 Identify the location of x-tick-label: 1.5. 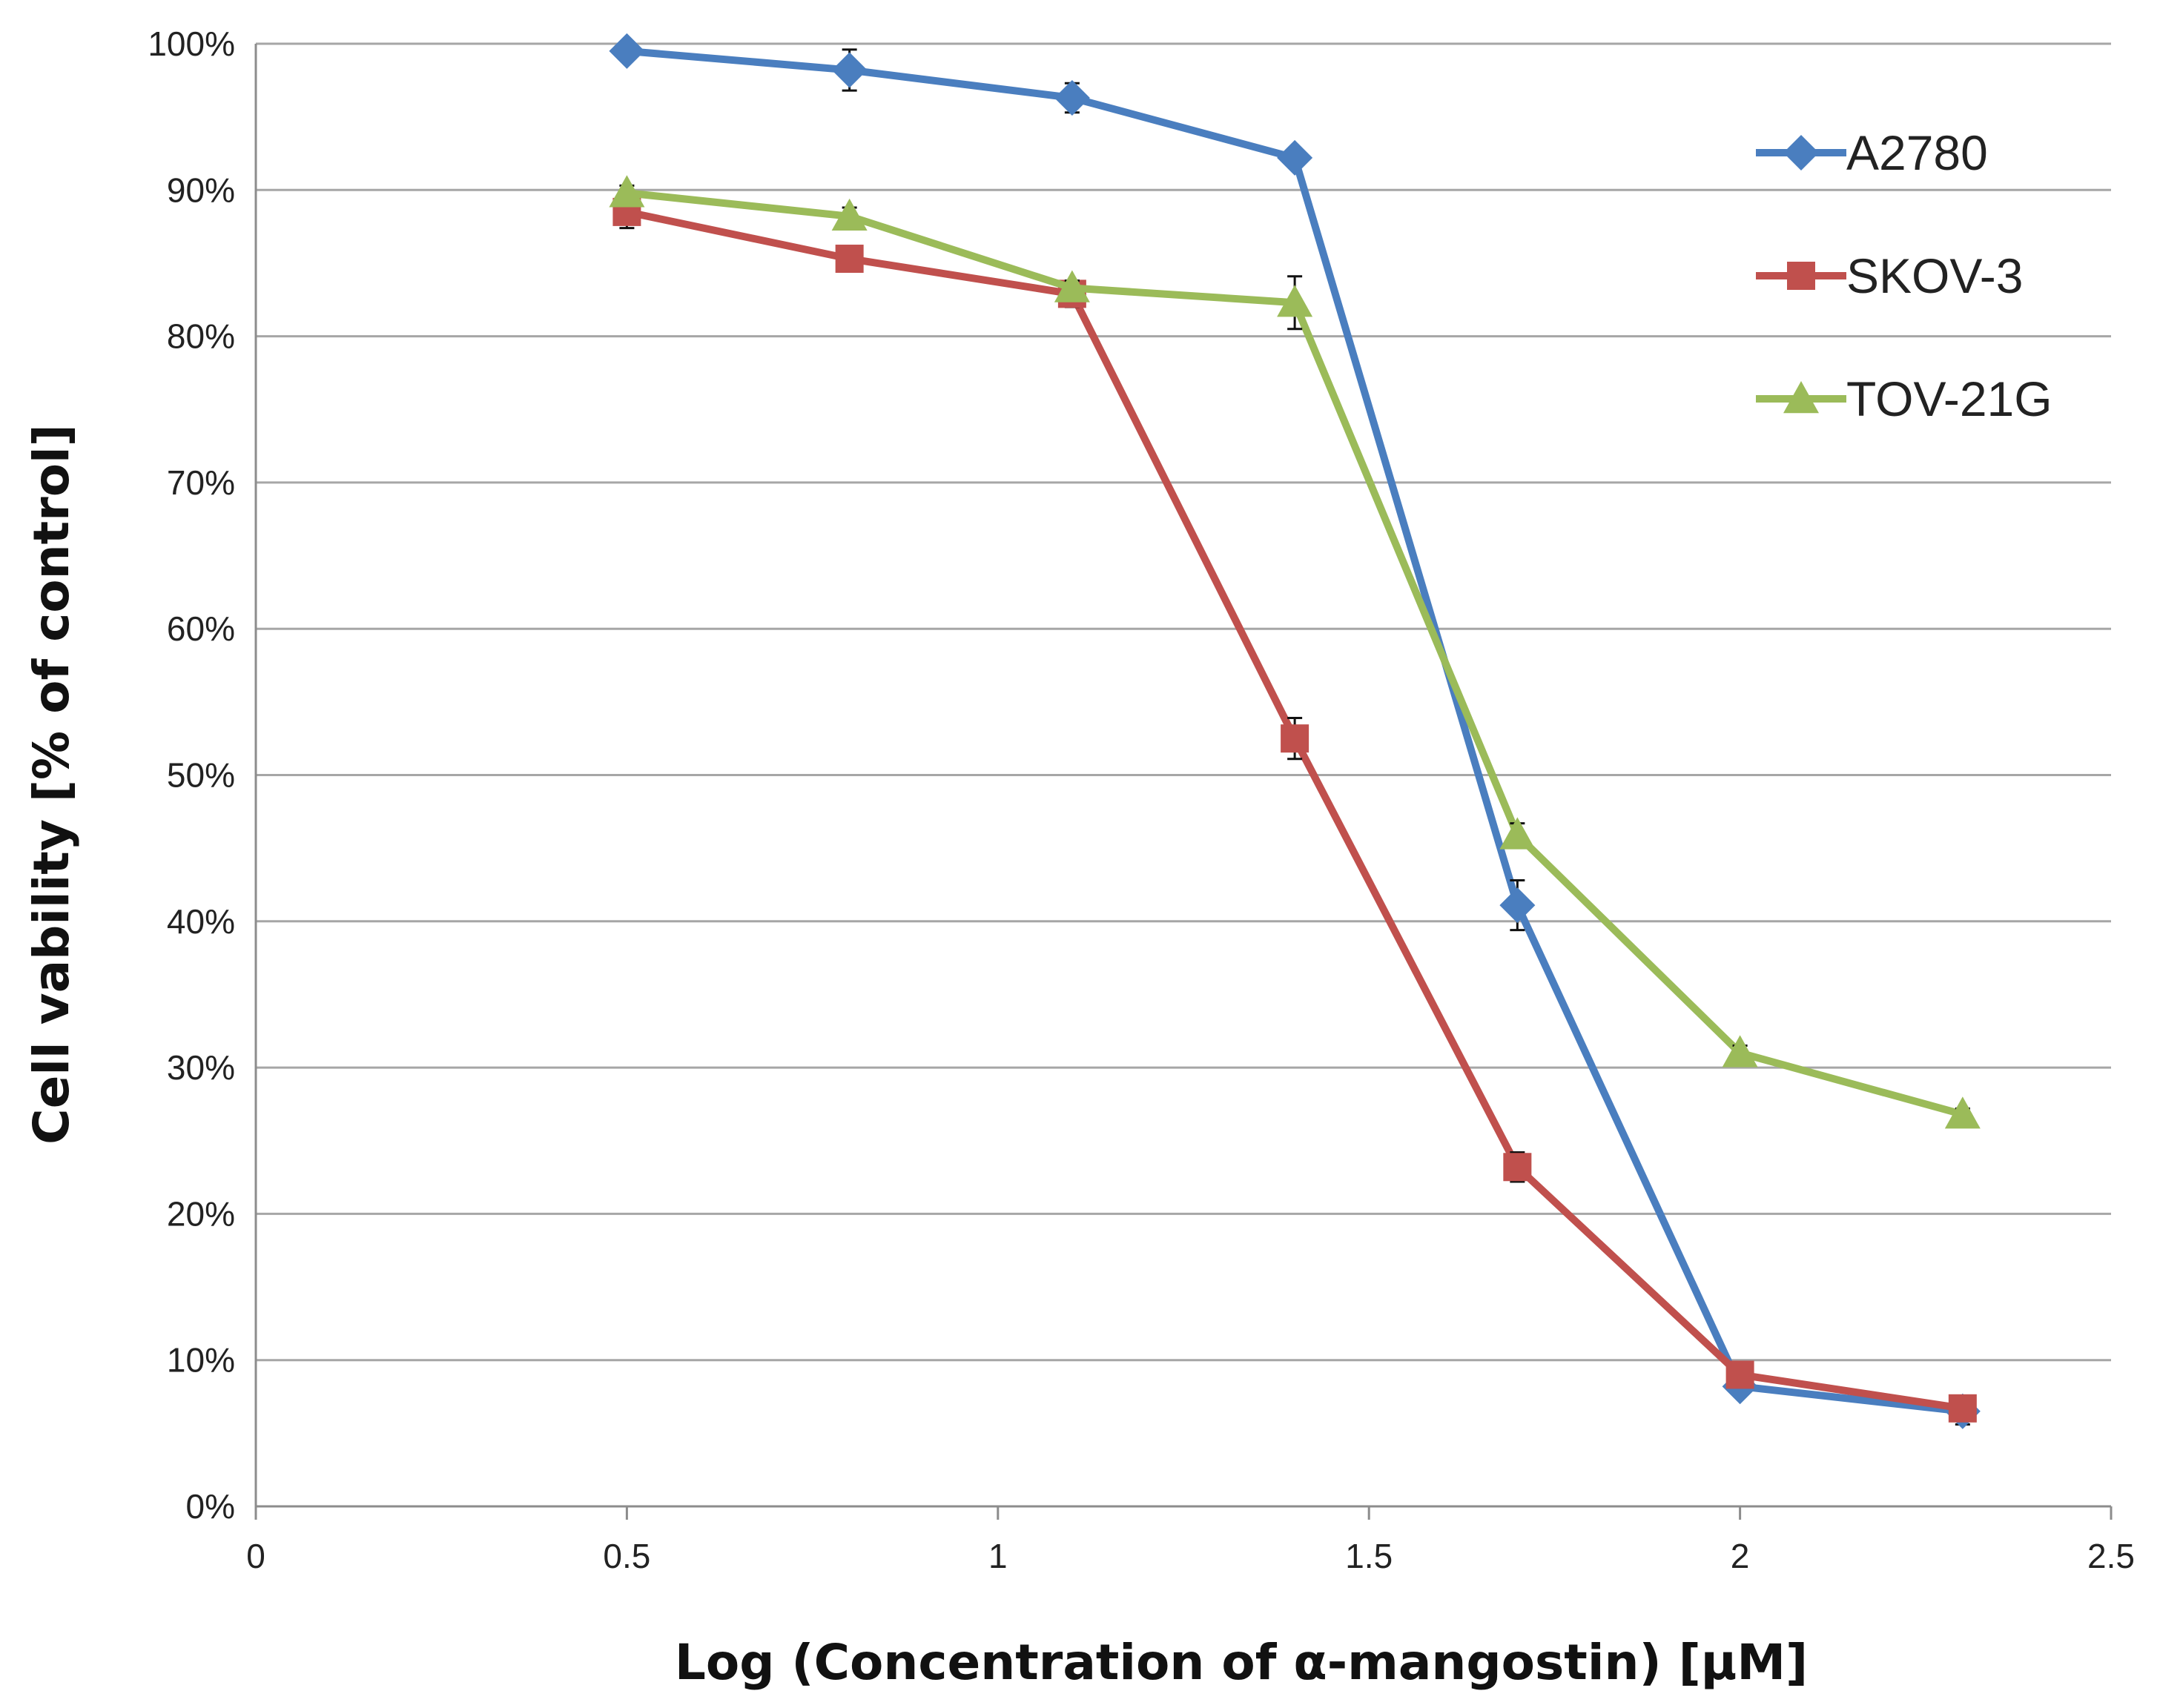
(1369, 1556).